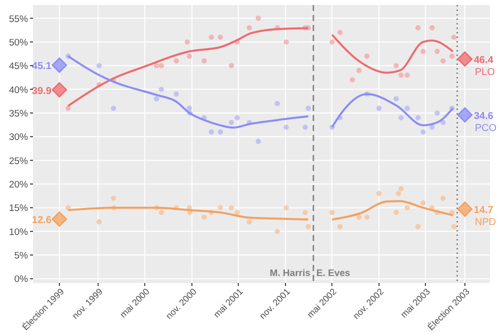 This screenshot has width=500, height=333. I want to click on annotation: E. Eves, so click(333, 273).